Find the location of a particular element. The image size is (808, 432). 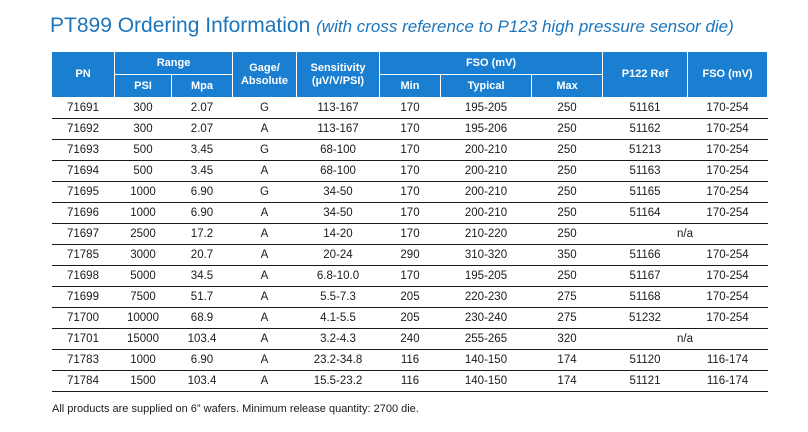

cell-pn: 71694 is located at coordinates (83, 171).